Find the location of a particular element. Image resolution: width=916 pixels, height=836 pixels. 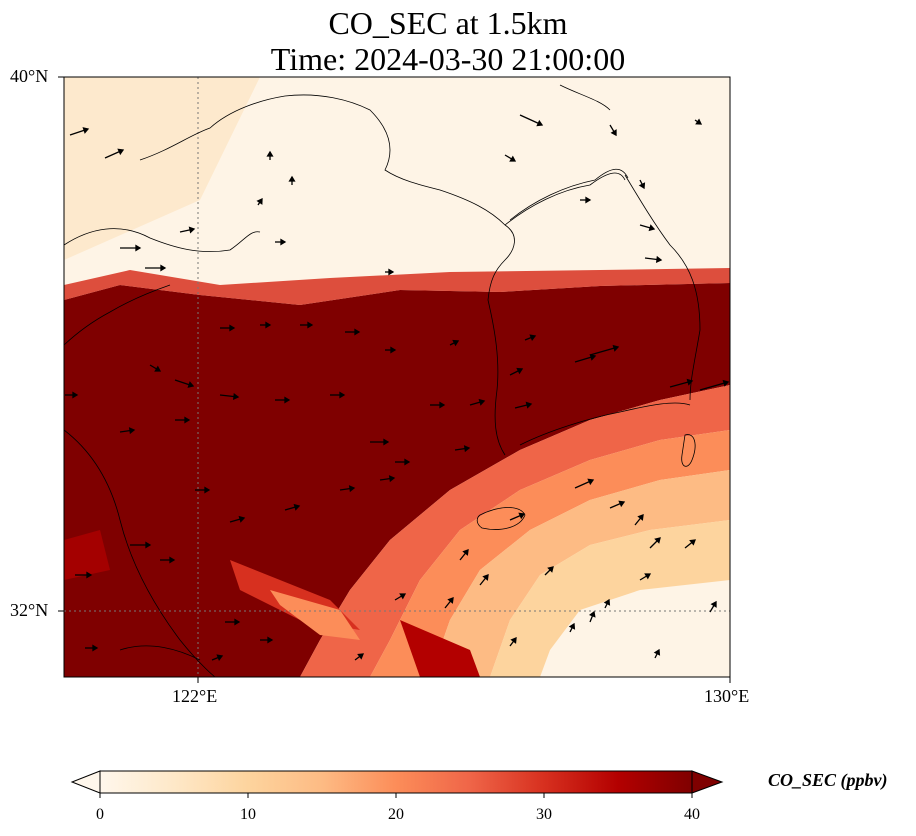

colorbar-tick-10: 10 is located at coordinates (248, 814).